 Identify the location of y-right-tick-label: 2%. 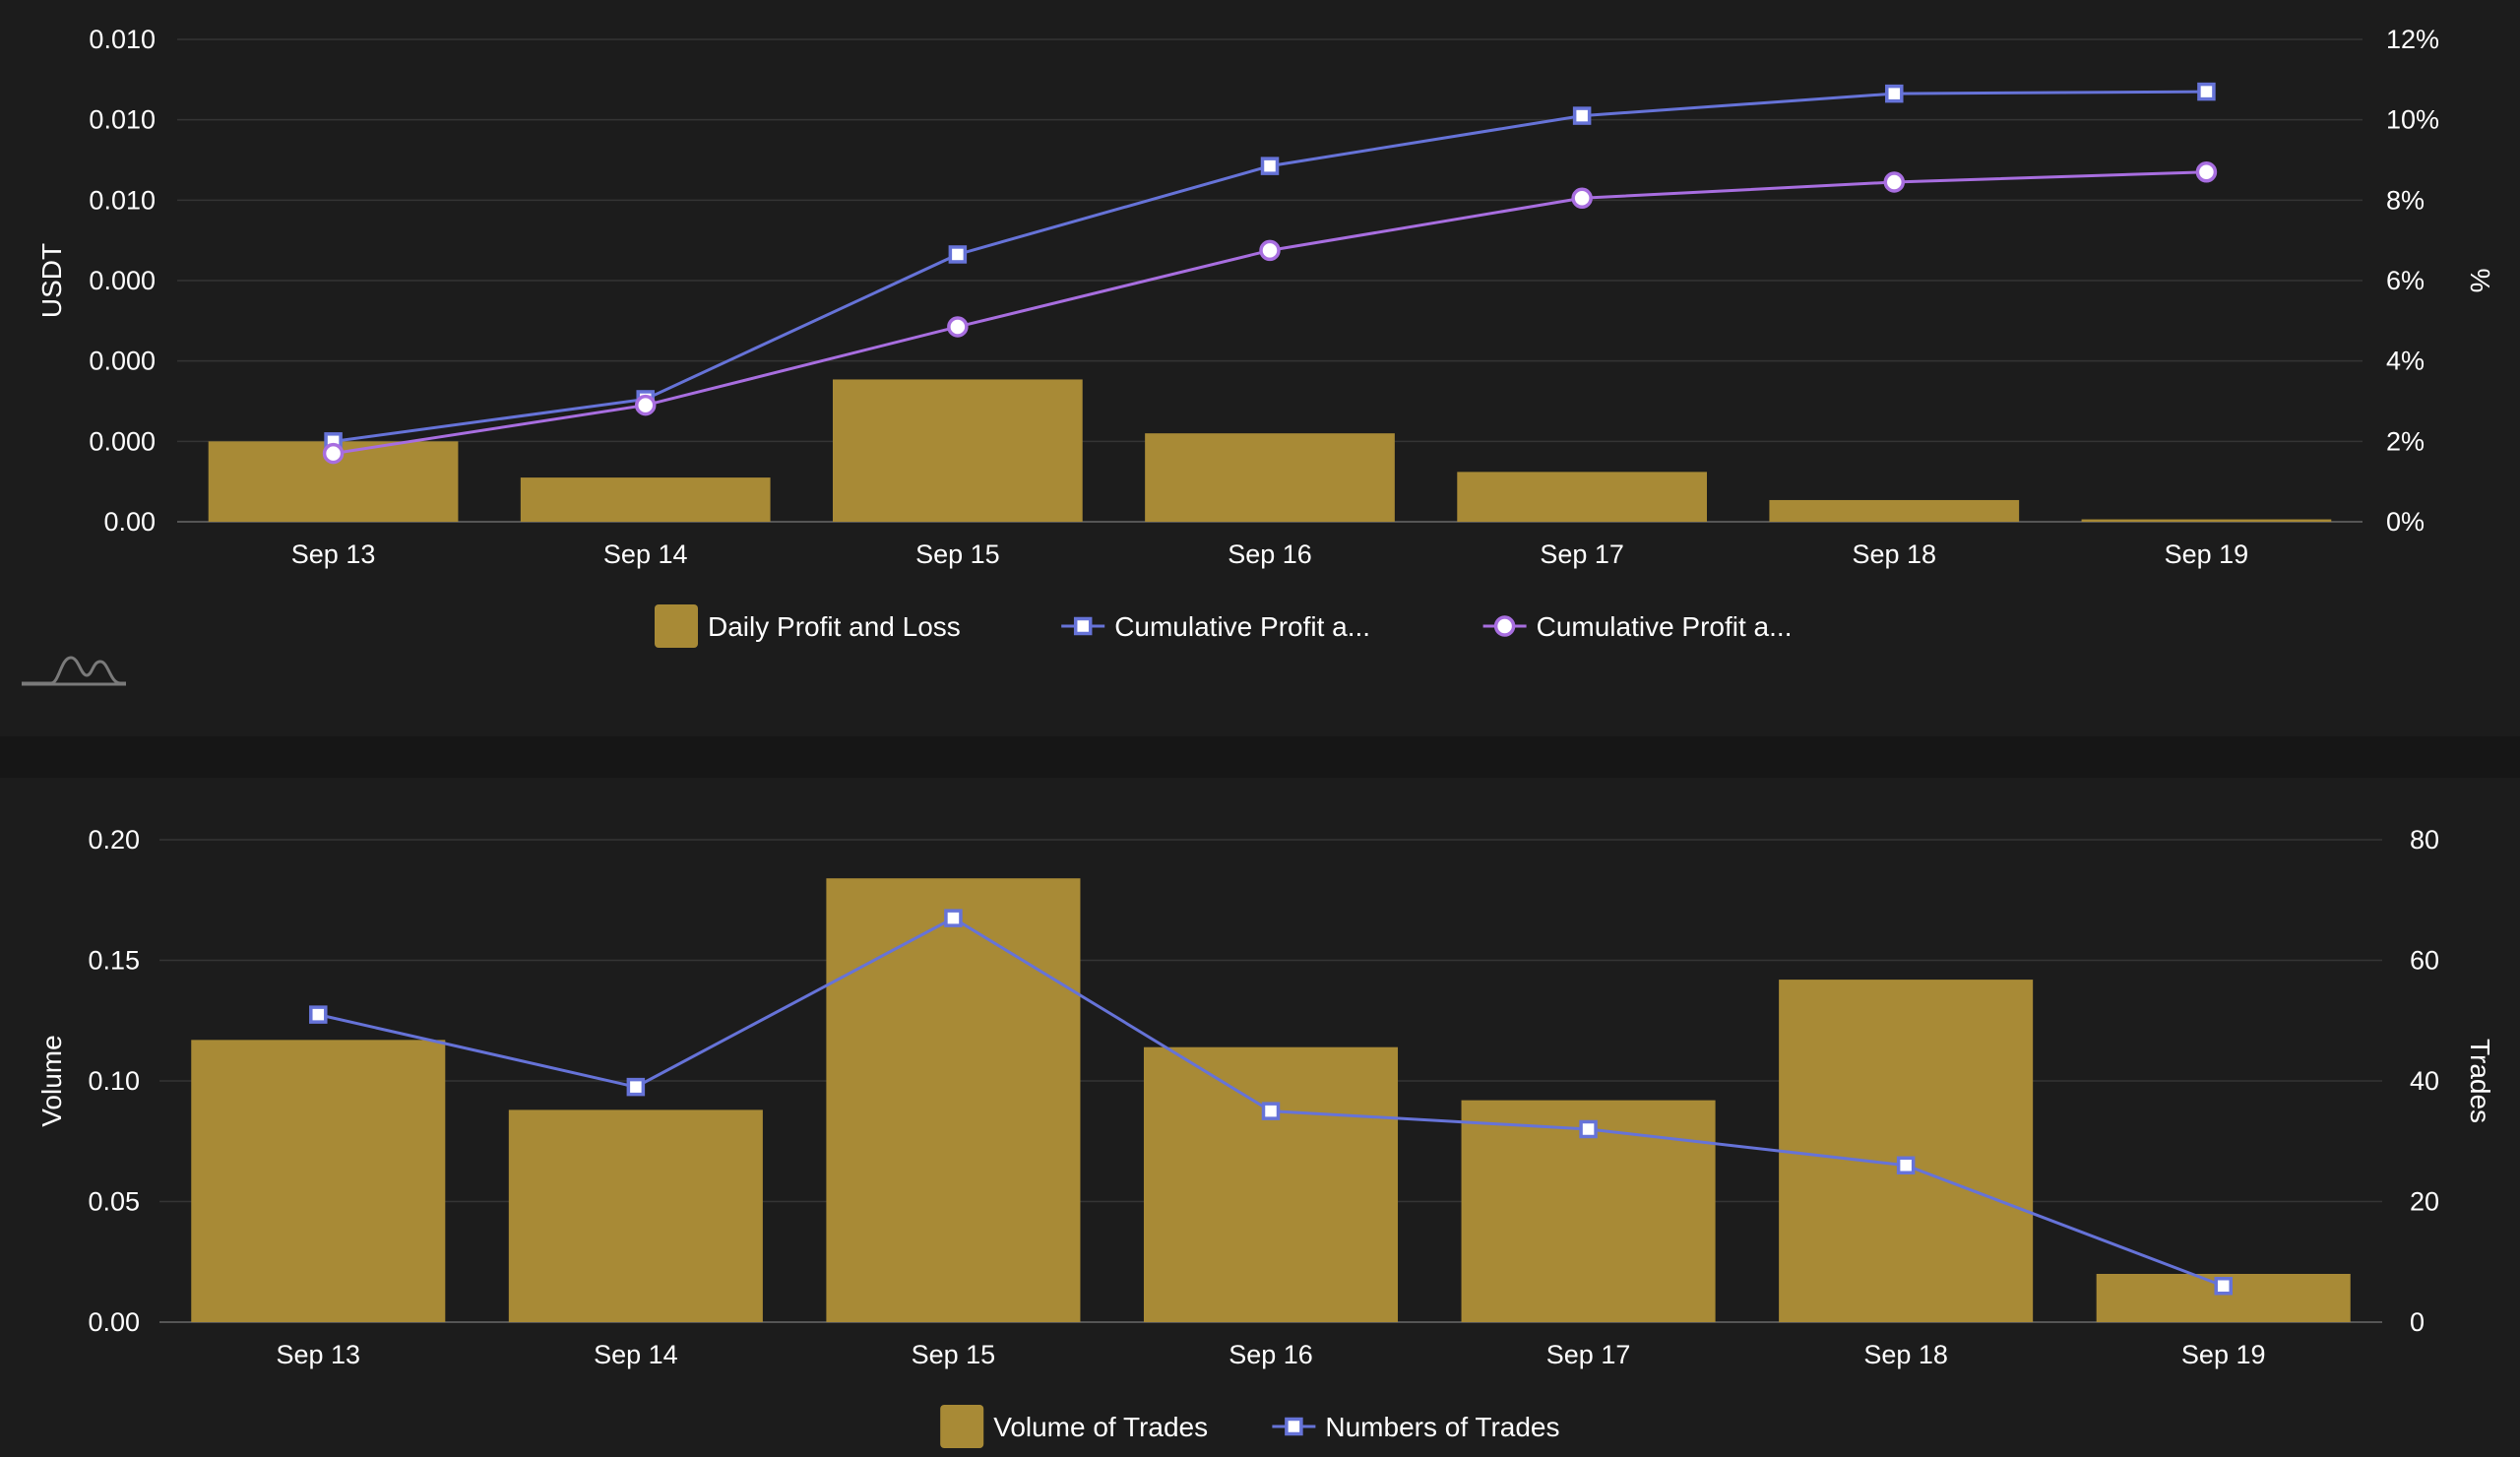
(2405, 441).